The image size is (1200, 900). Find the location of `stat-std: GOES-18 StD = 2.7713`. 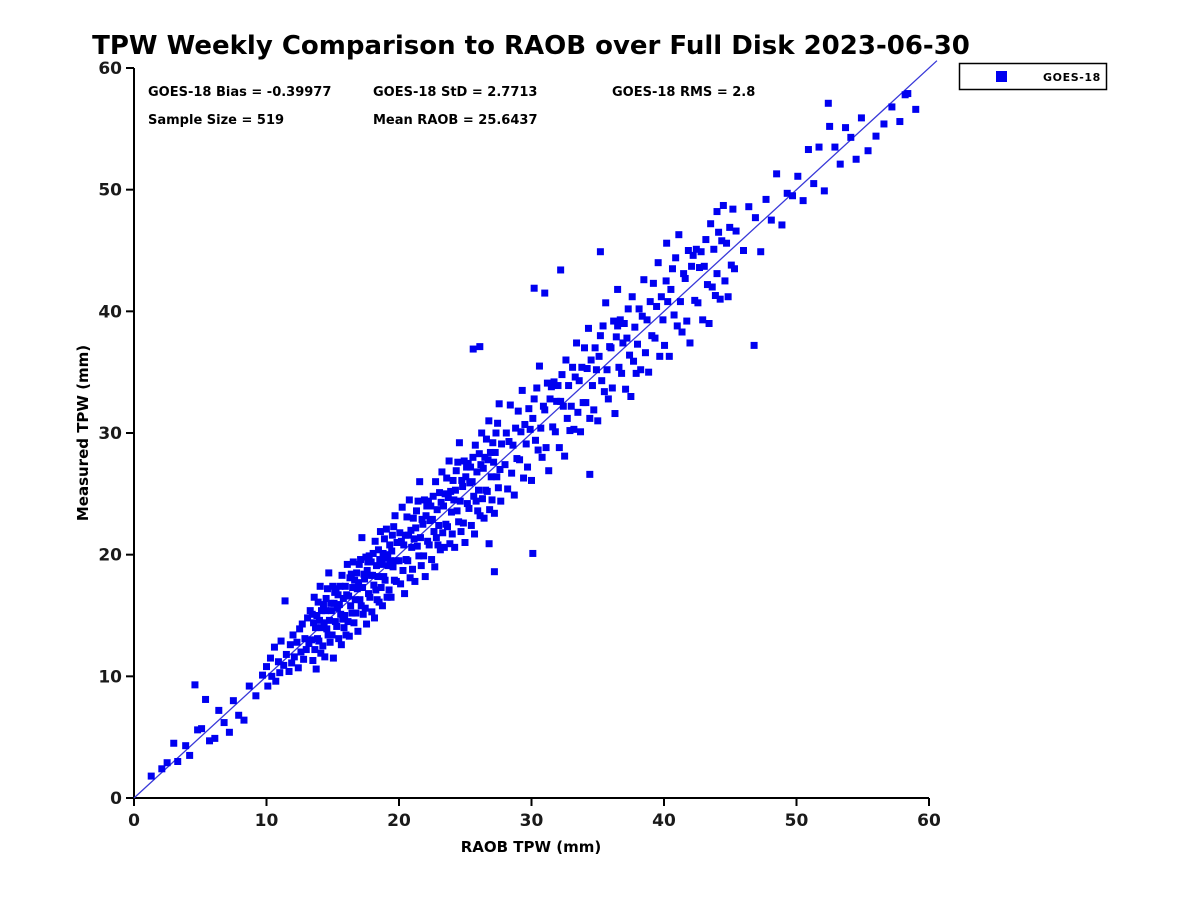

stat-std: GOES-18 StD = 2.7713 is located at coordinates (455, 92).